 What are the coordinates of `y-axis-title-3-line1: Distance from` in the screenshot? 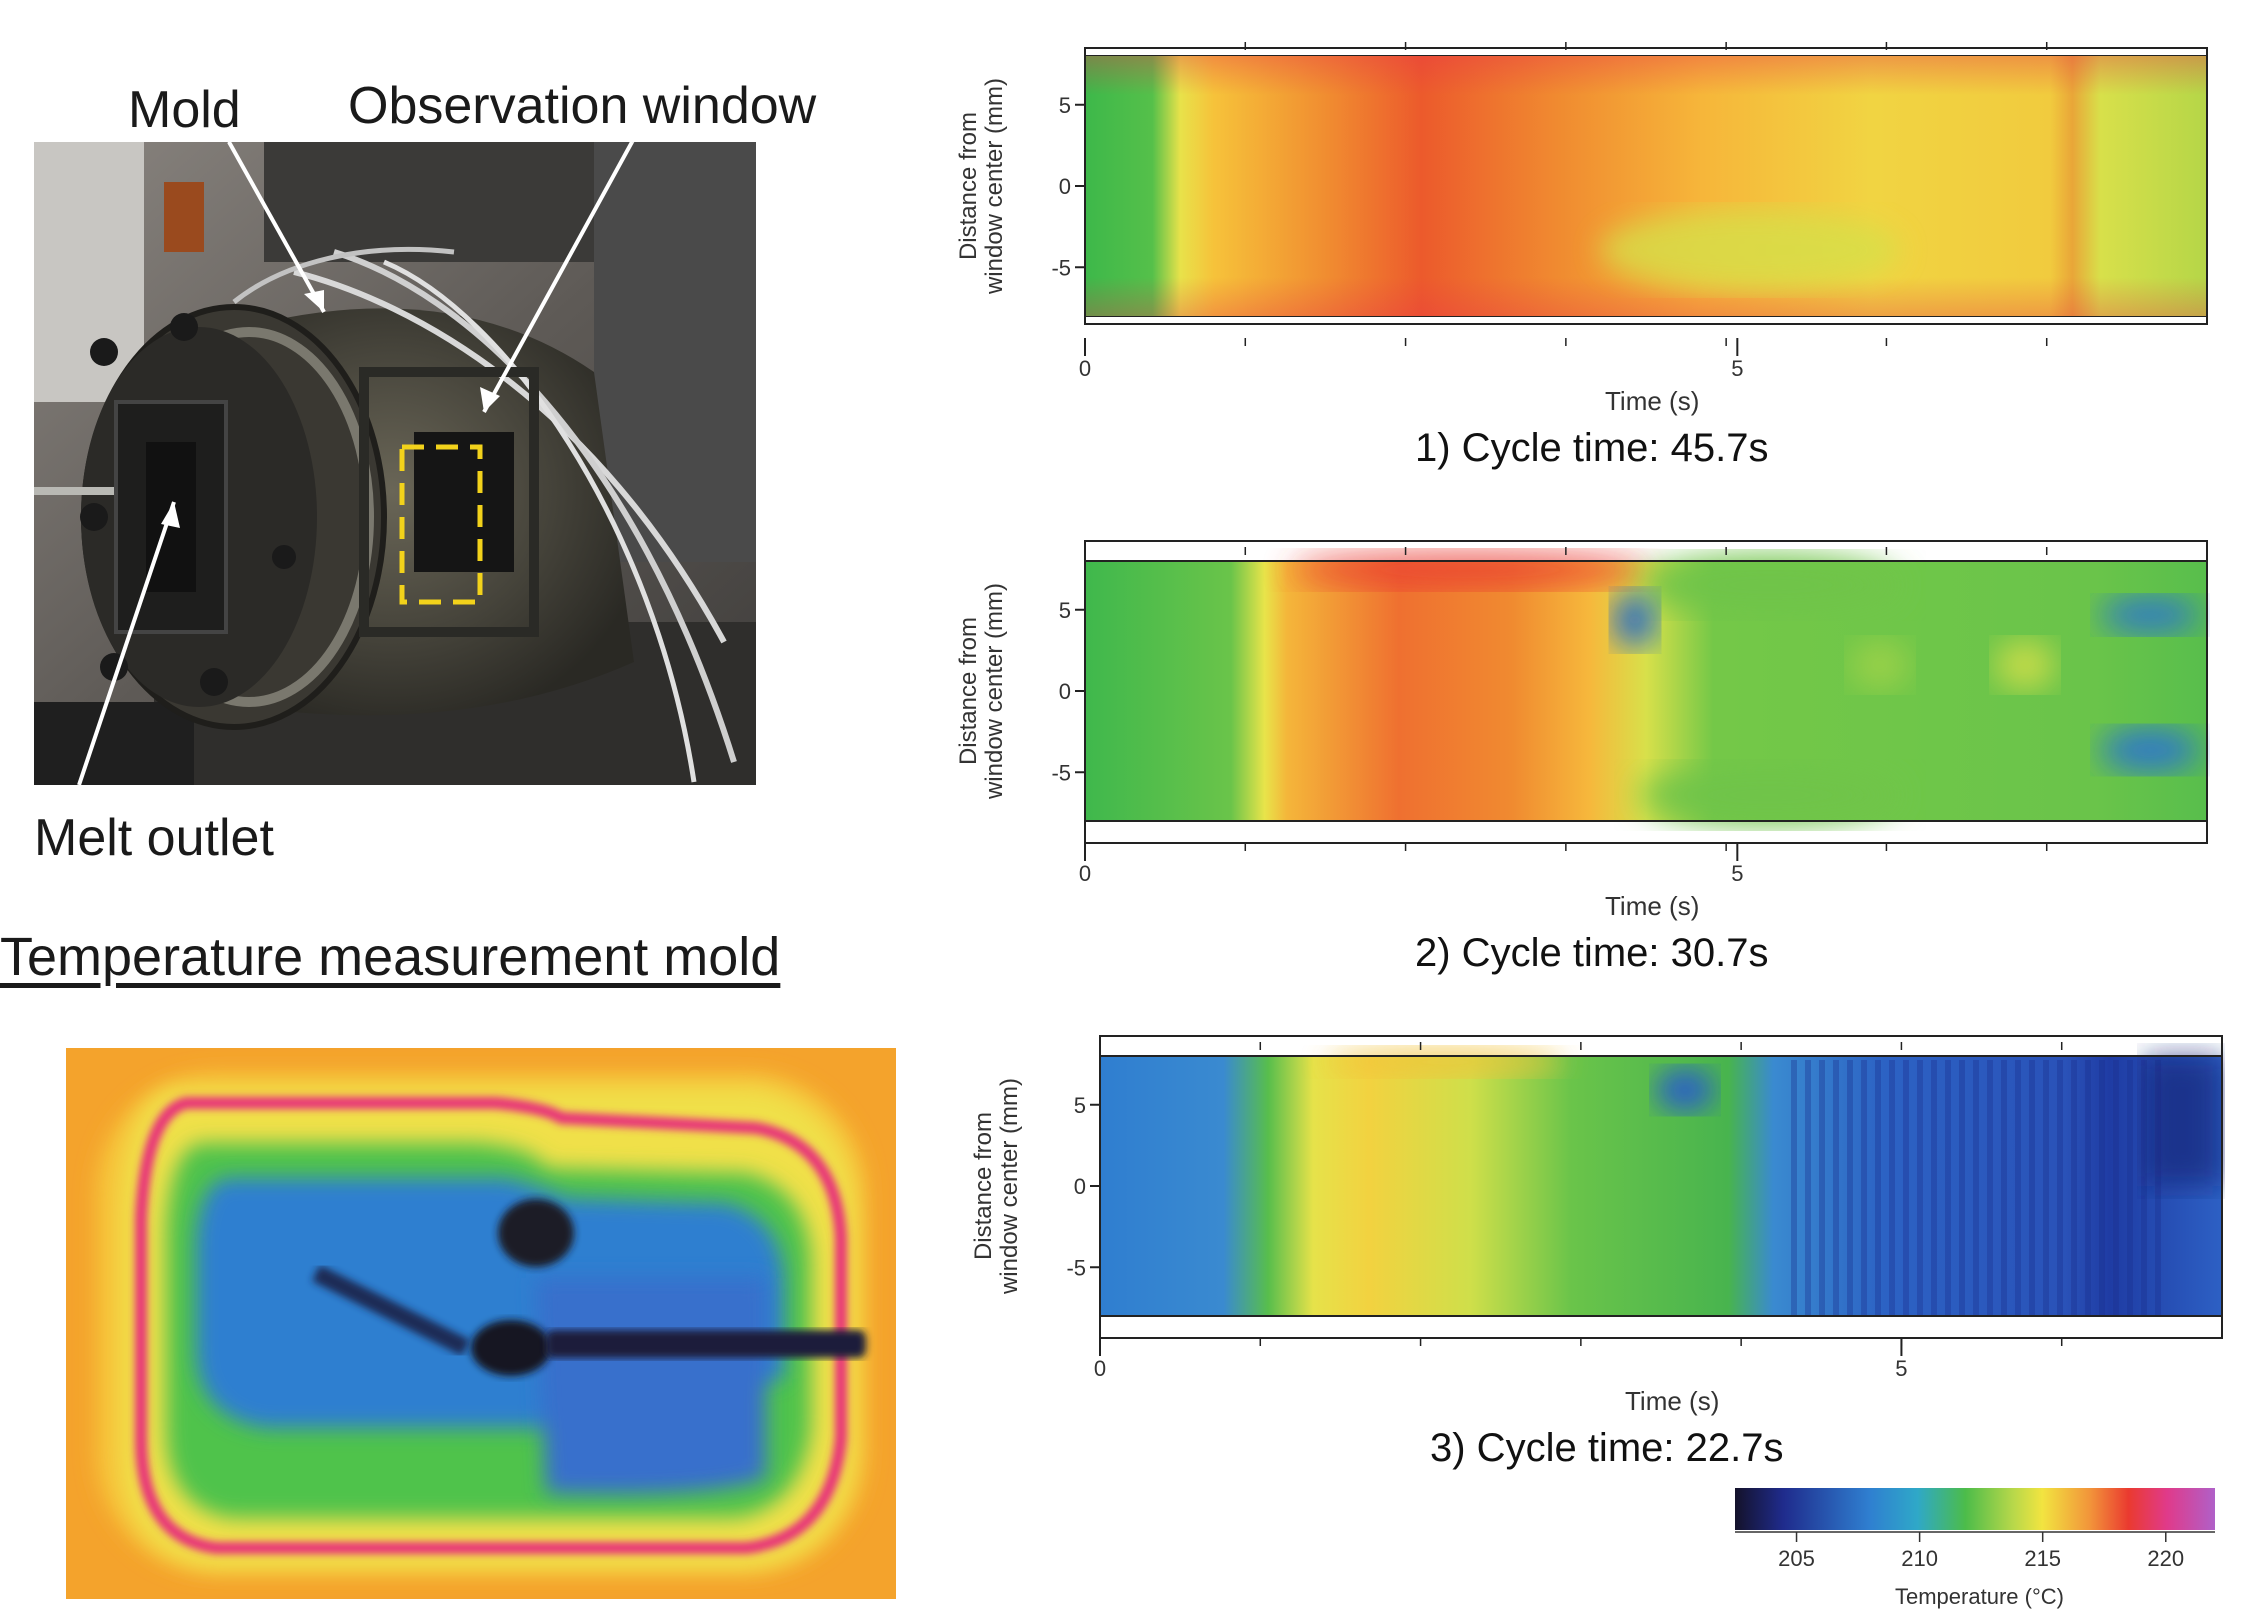 It's located at (983, 1186).